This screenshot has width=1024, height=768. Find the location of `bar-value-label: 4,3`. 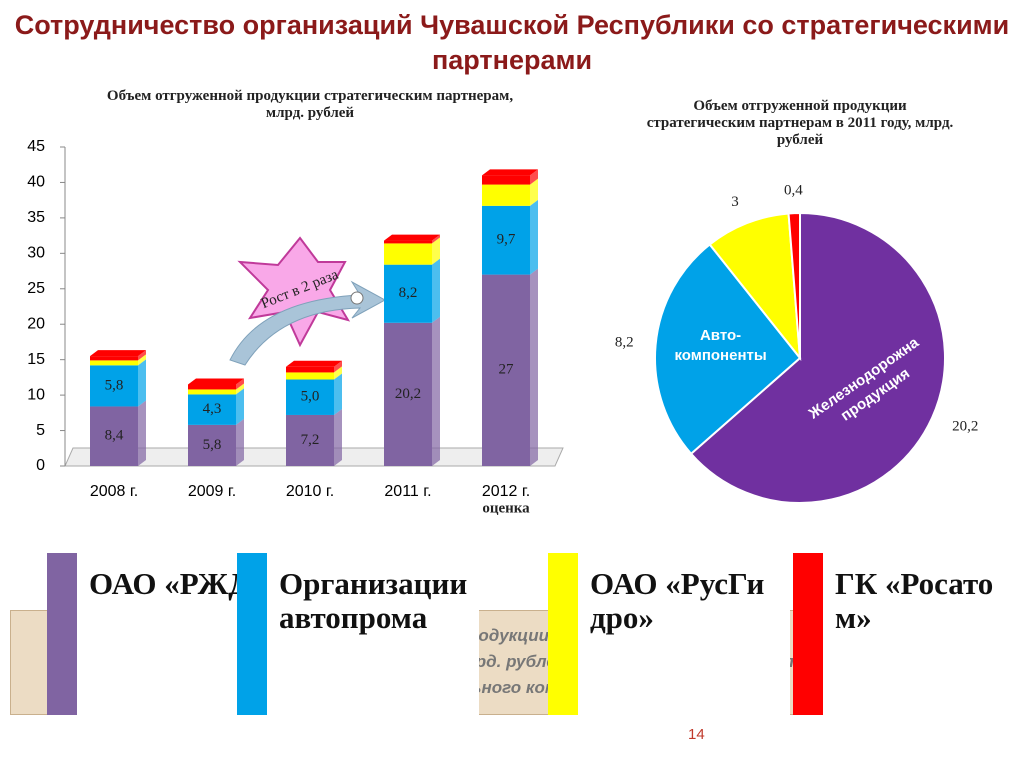

bar-value-label: 4,3 is located at coordinates (212, 409).